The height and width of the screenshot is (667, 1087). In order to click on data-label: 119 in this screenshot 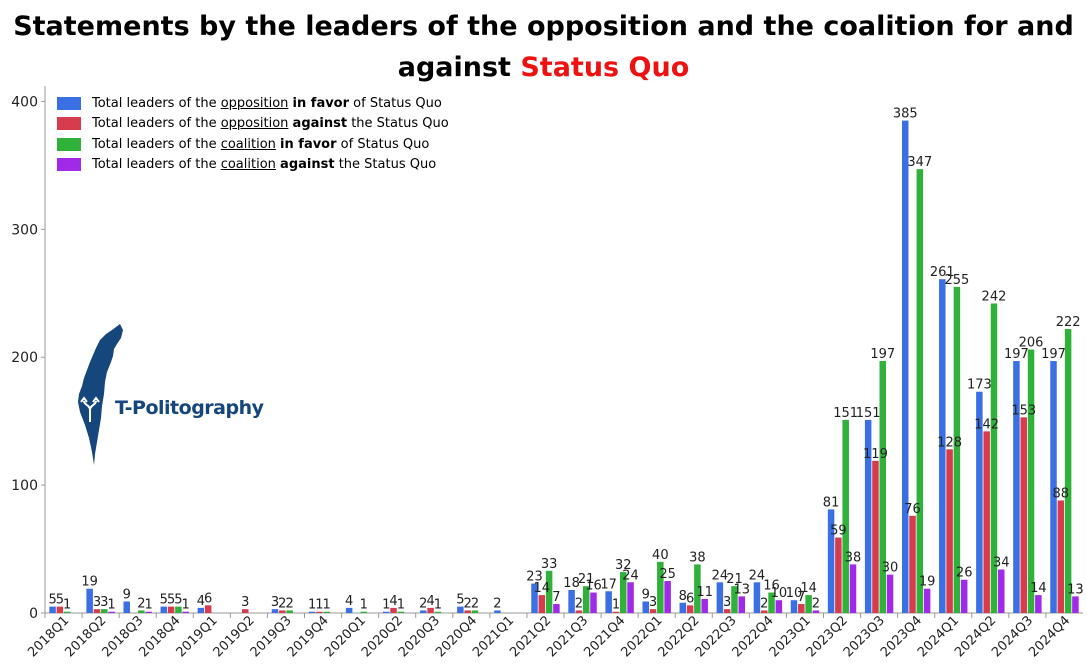, I will do `click(875, 454)`.